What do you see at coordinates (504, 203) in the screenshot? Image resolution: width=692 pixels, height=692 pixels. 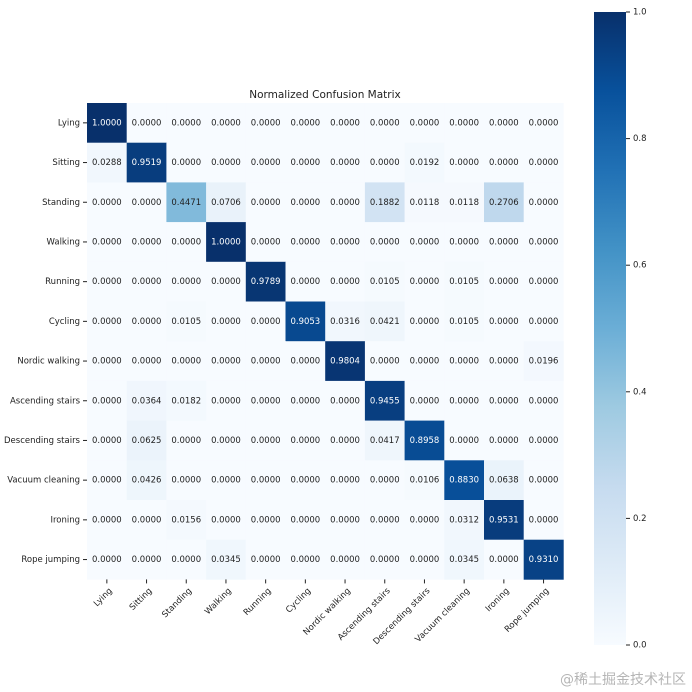 I see `cell-label: 0.2706` at bounding box center [504, 203].